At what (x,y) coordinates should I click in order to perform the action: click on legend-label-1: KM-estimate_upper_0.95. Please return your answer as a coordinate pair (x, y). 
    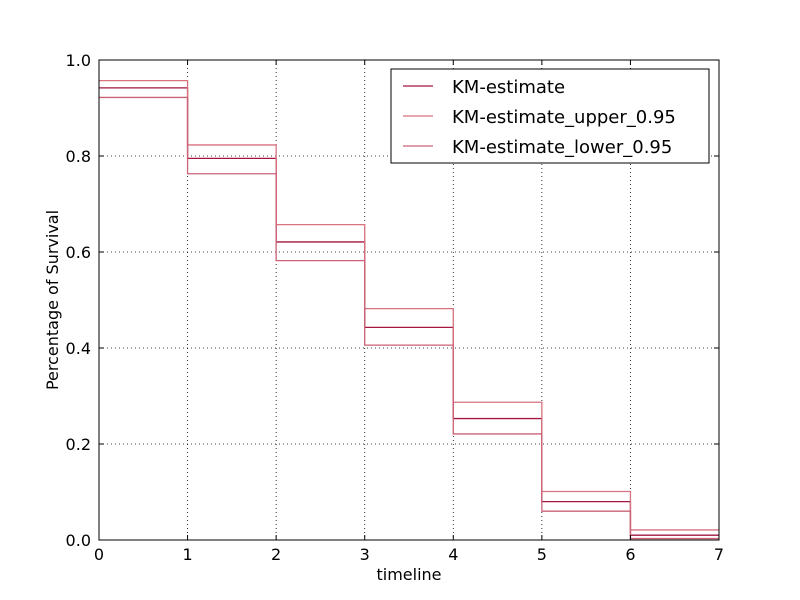
    Looking at the image, I should click on (564, 117).